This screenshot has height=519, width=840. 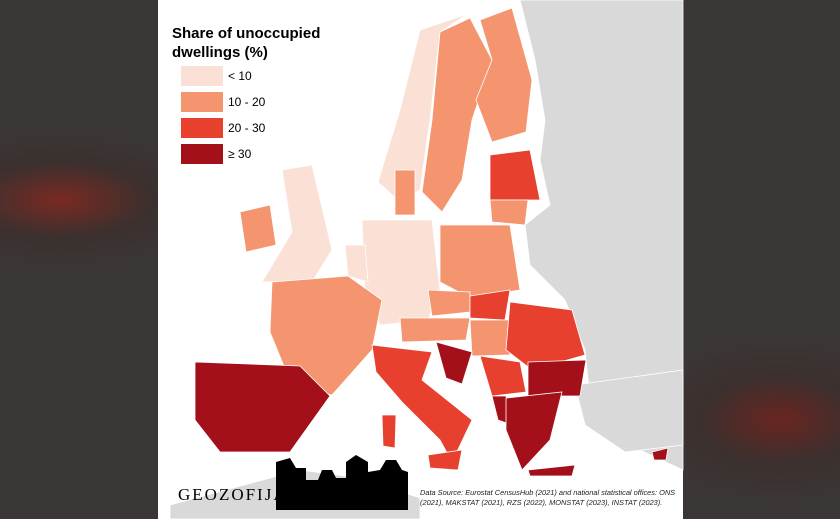 What do you see at coordinates (240, 76) in the screenshot?
I see `legend-label: < 10` at bounding box center [240, 76].